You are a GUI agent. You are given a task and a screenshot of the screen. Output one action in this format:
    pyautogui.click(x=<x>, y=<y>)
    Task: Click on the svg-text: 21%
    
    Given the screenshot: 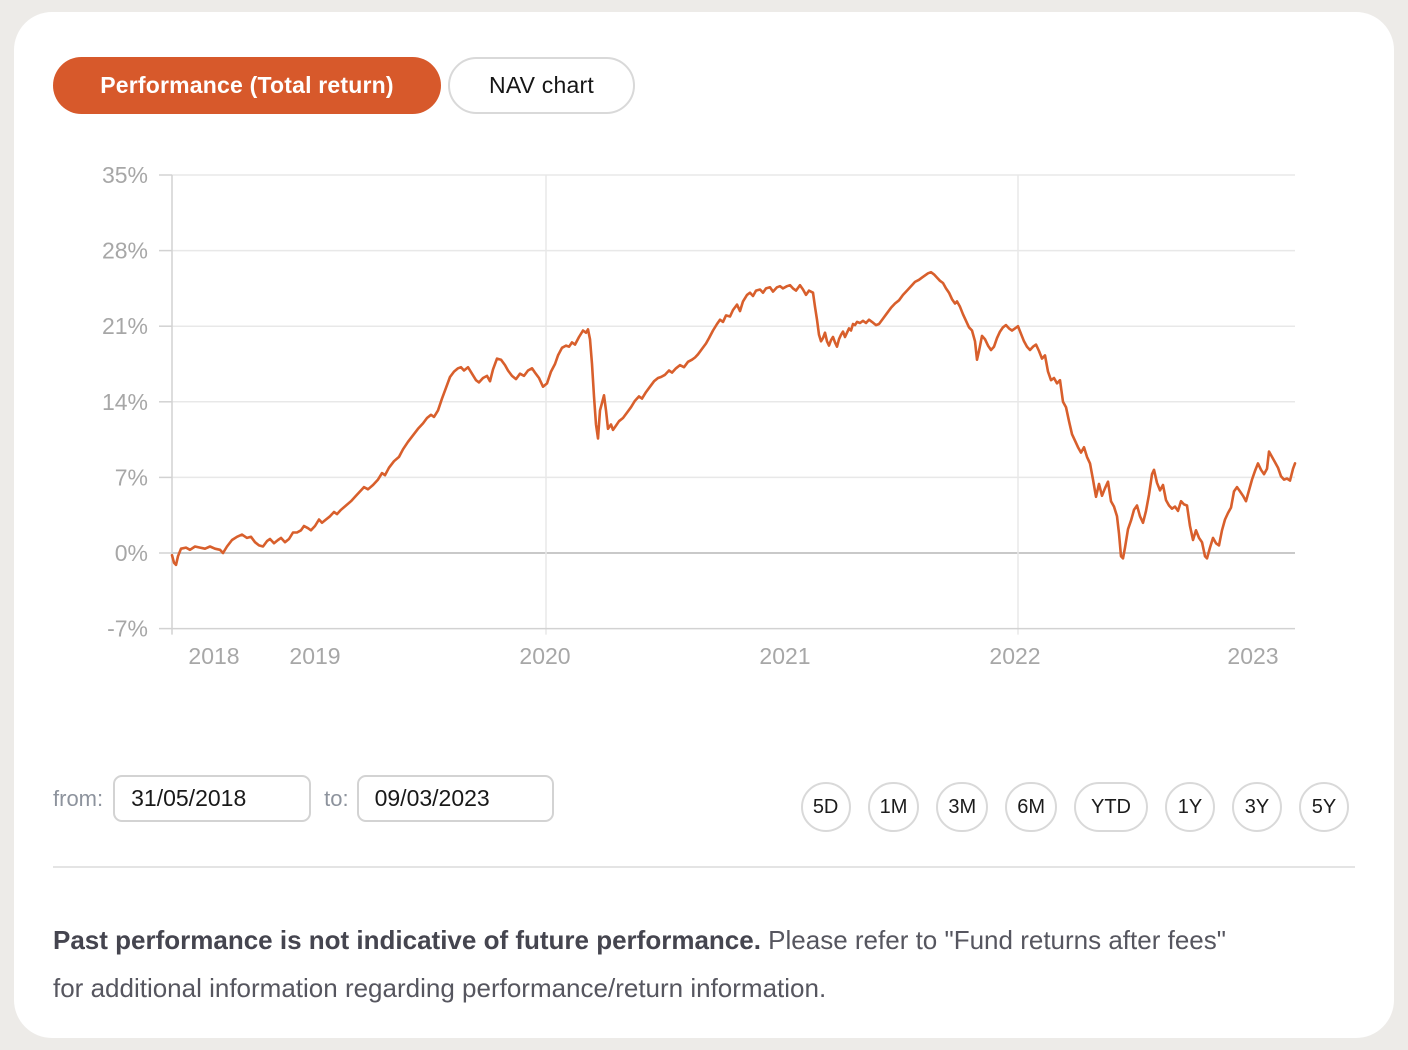 What is the action you would take?
    pyautogui.click(x=125, y=326)
    